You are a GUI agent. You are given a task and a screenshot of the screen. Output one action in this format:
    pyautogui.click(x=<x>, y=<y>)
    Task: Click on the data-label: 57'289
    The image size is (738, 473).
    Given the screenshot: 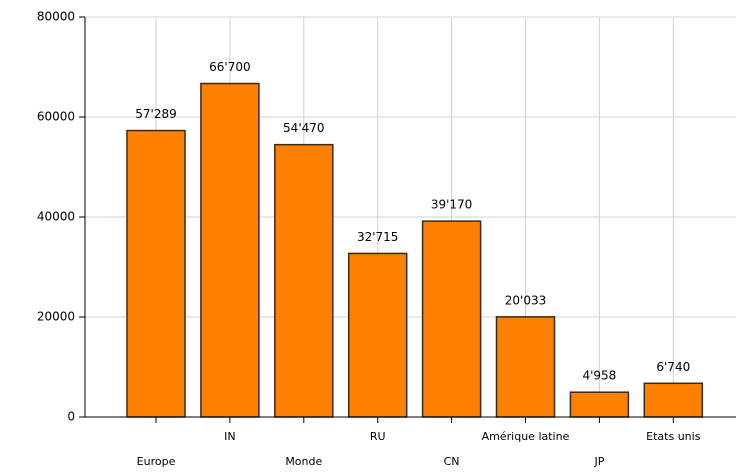 What is the action you would take?
    pyautogui.click(x=155, y=114)
    